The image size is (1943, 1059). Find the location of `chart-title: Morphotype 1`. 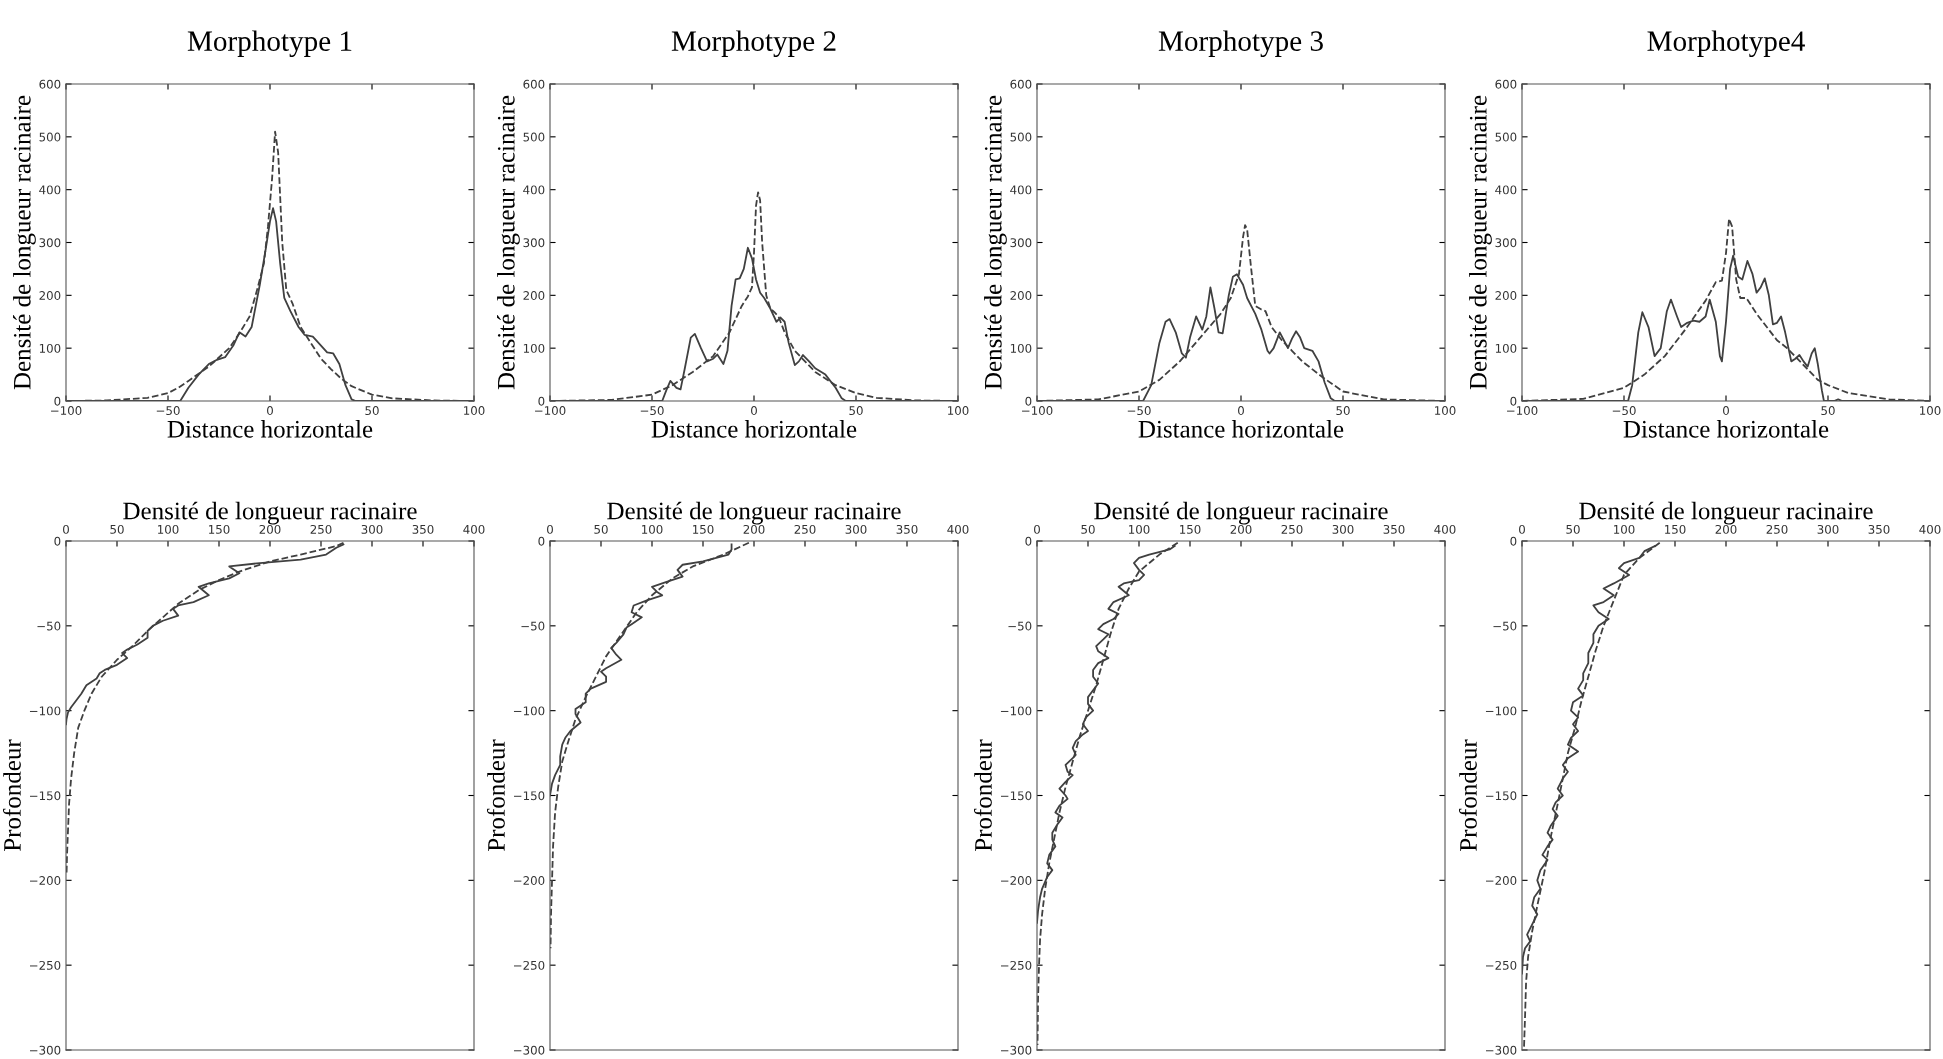

chart-title: Morphotype 1 is located at coordinates (269, 43).